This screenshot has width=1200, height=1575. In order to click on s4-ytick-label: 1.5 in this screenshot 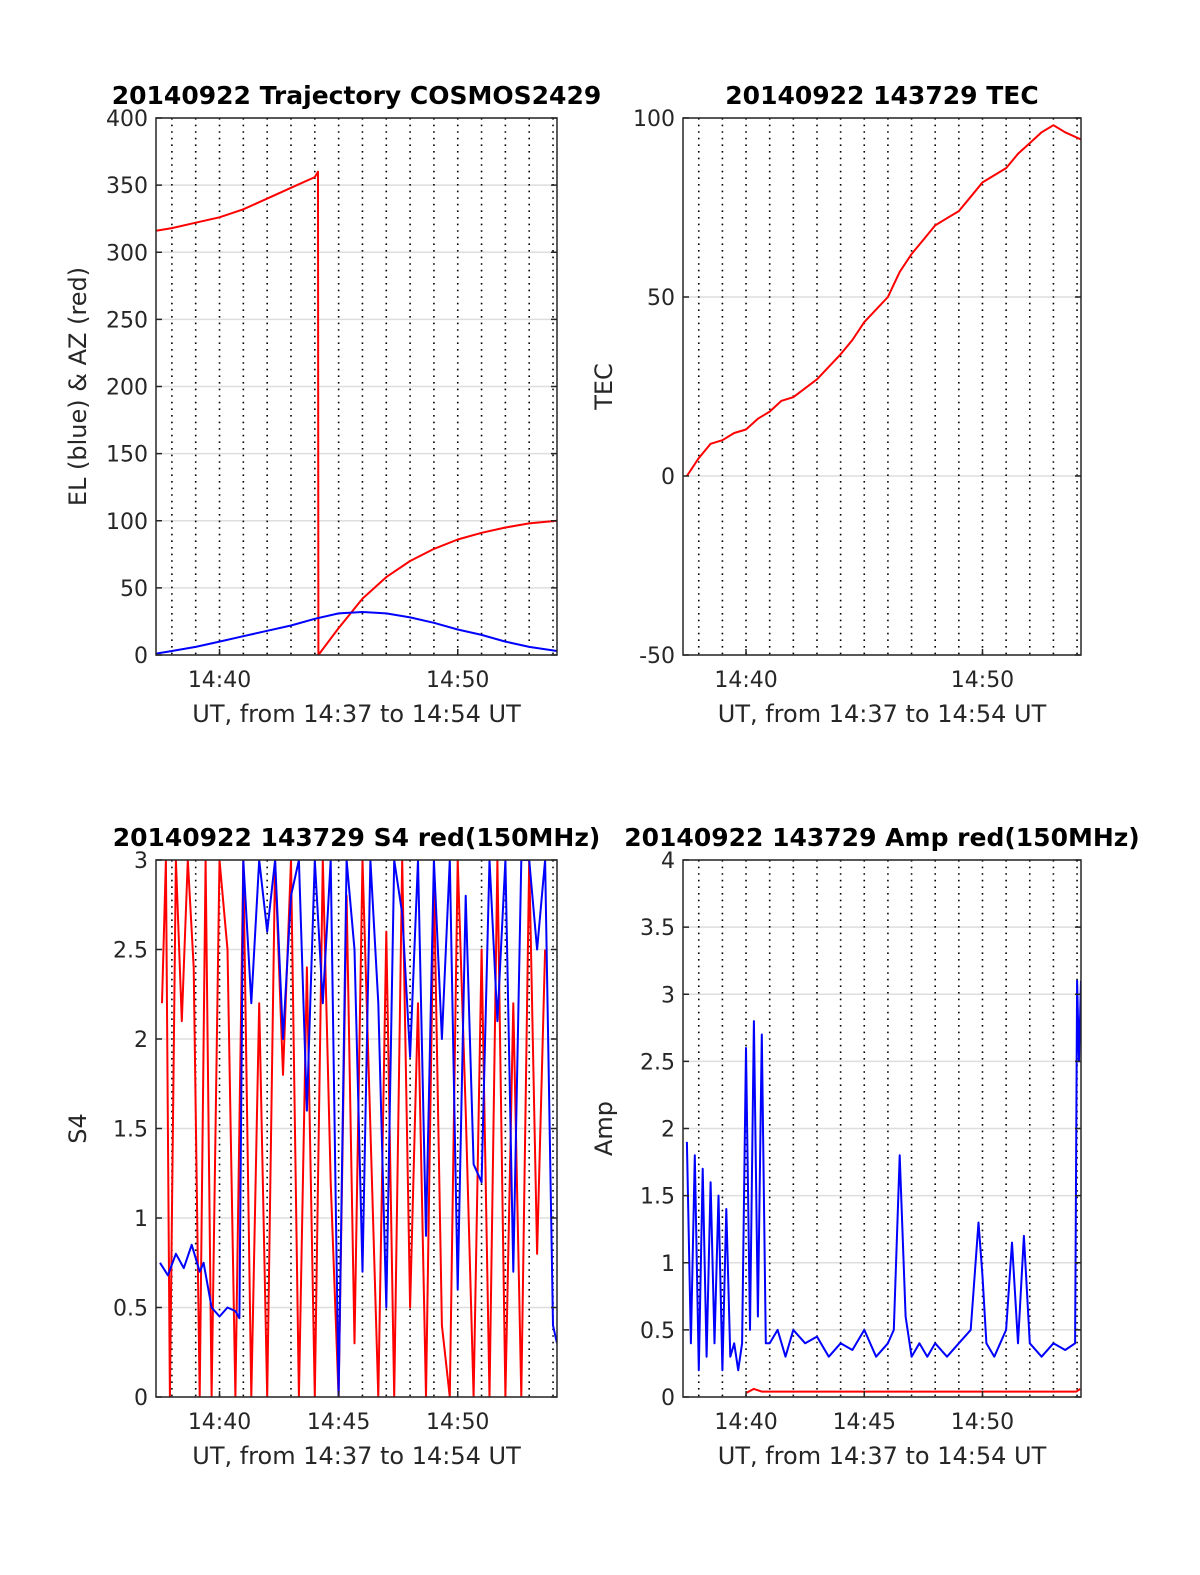, I will do `click(130, 1130)`.